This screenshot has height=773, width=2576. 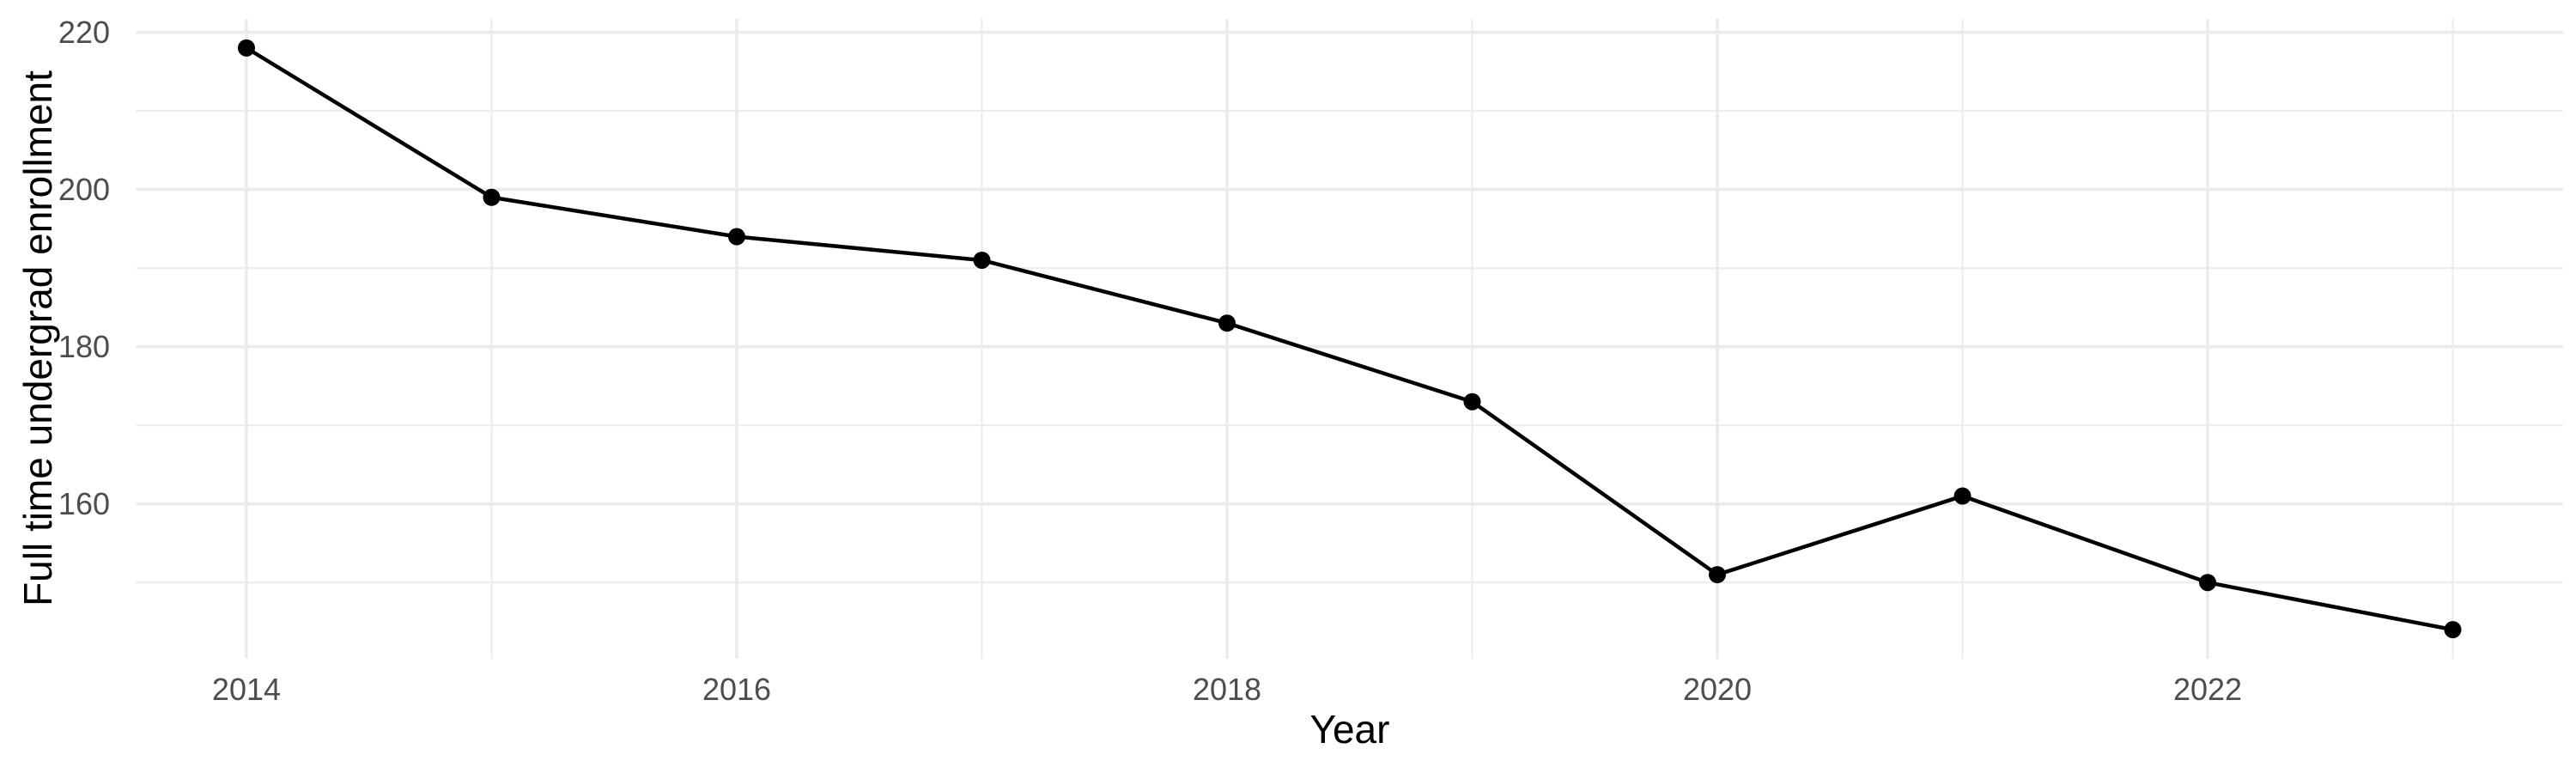 What do you see at coordinates (84, 346) in the screenshot?
I see `y-tick-label-180: 180` at bounding box center [84, 346].